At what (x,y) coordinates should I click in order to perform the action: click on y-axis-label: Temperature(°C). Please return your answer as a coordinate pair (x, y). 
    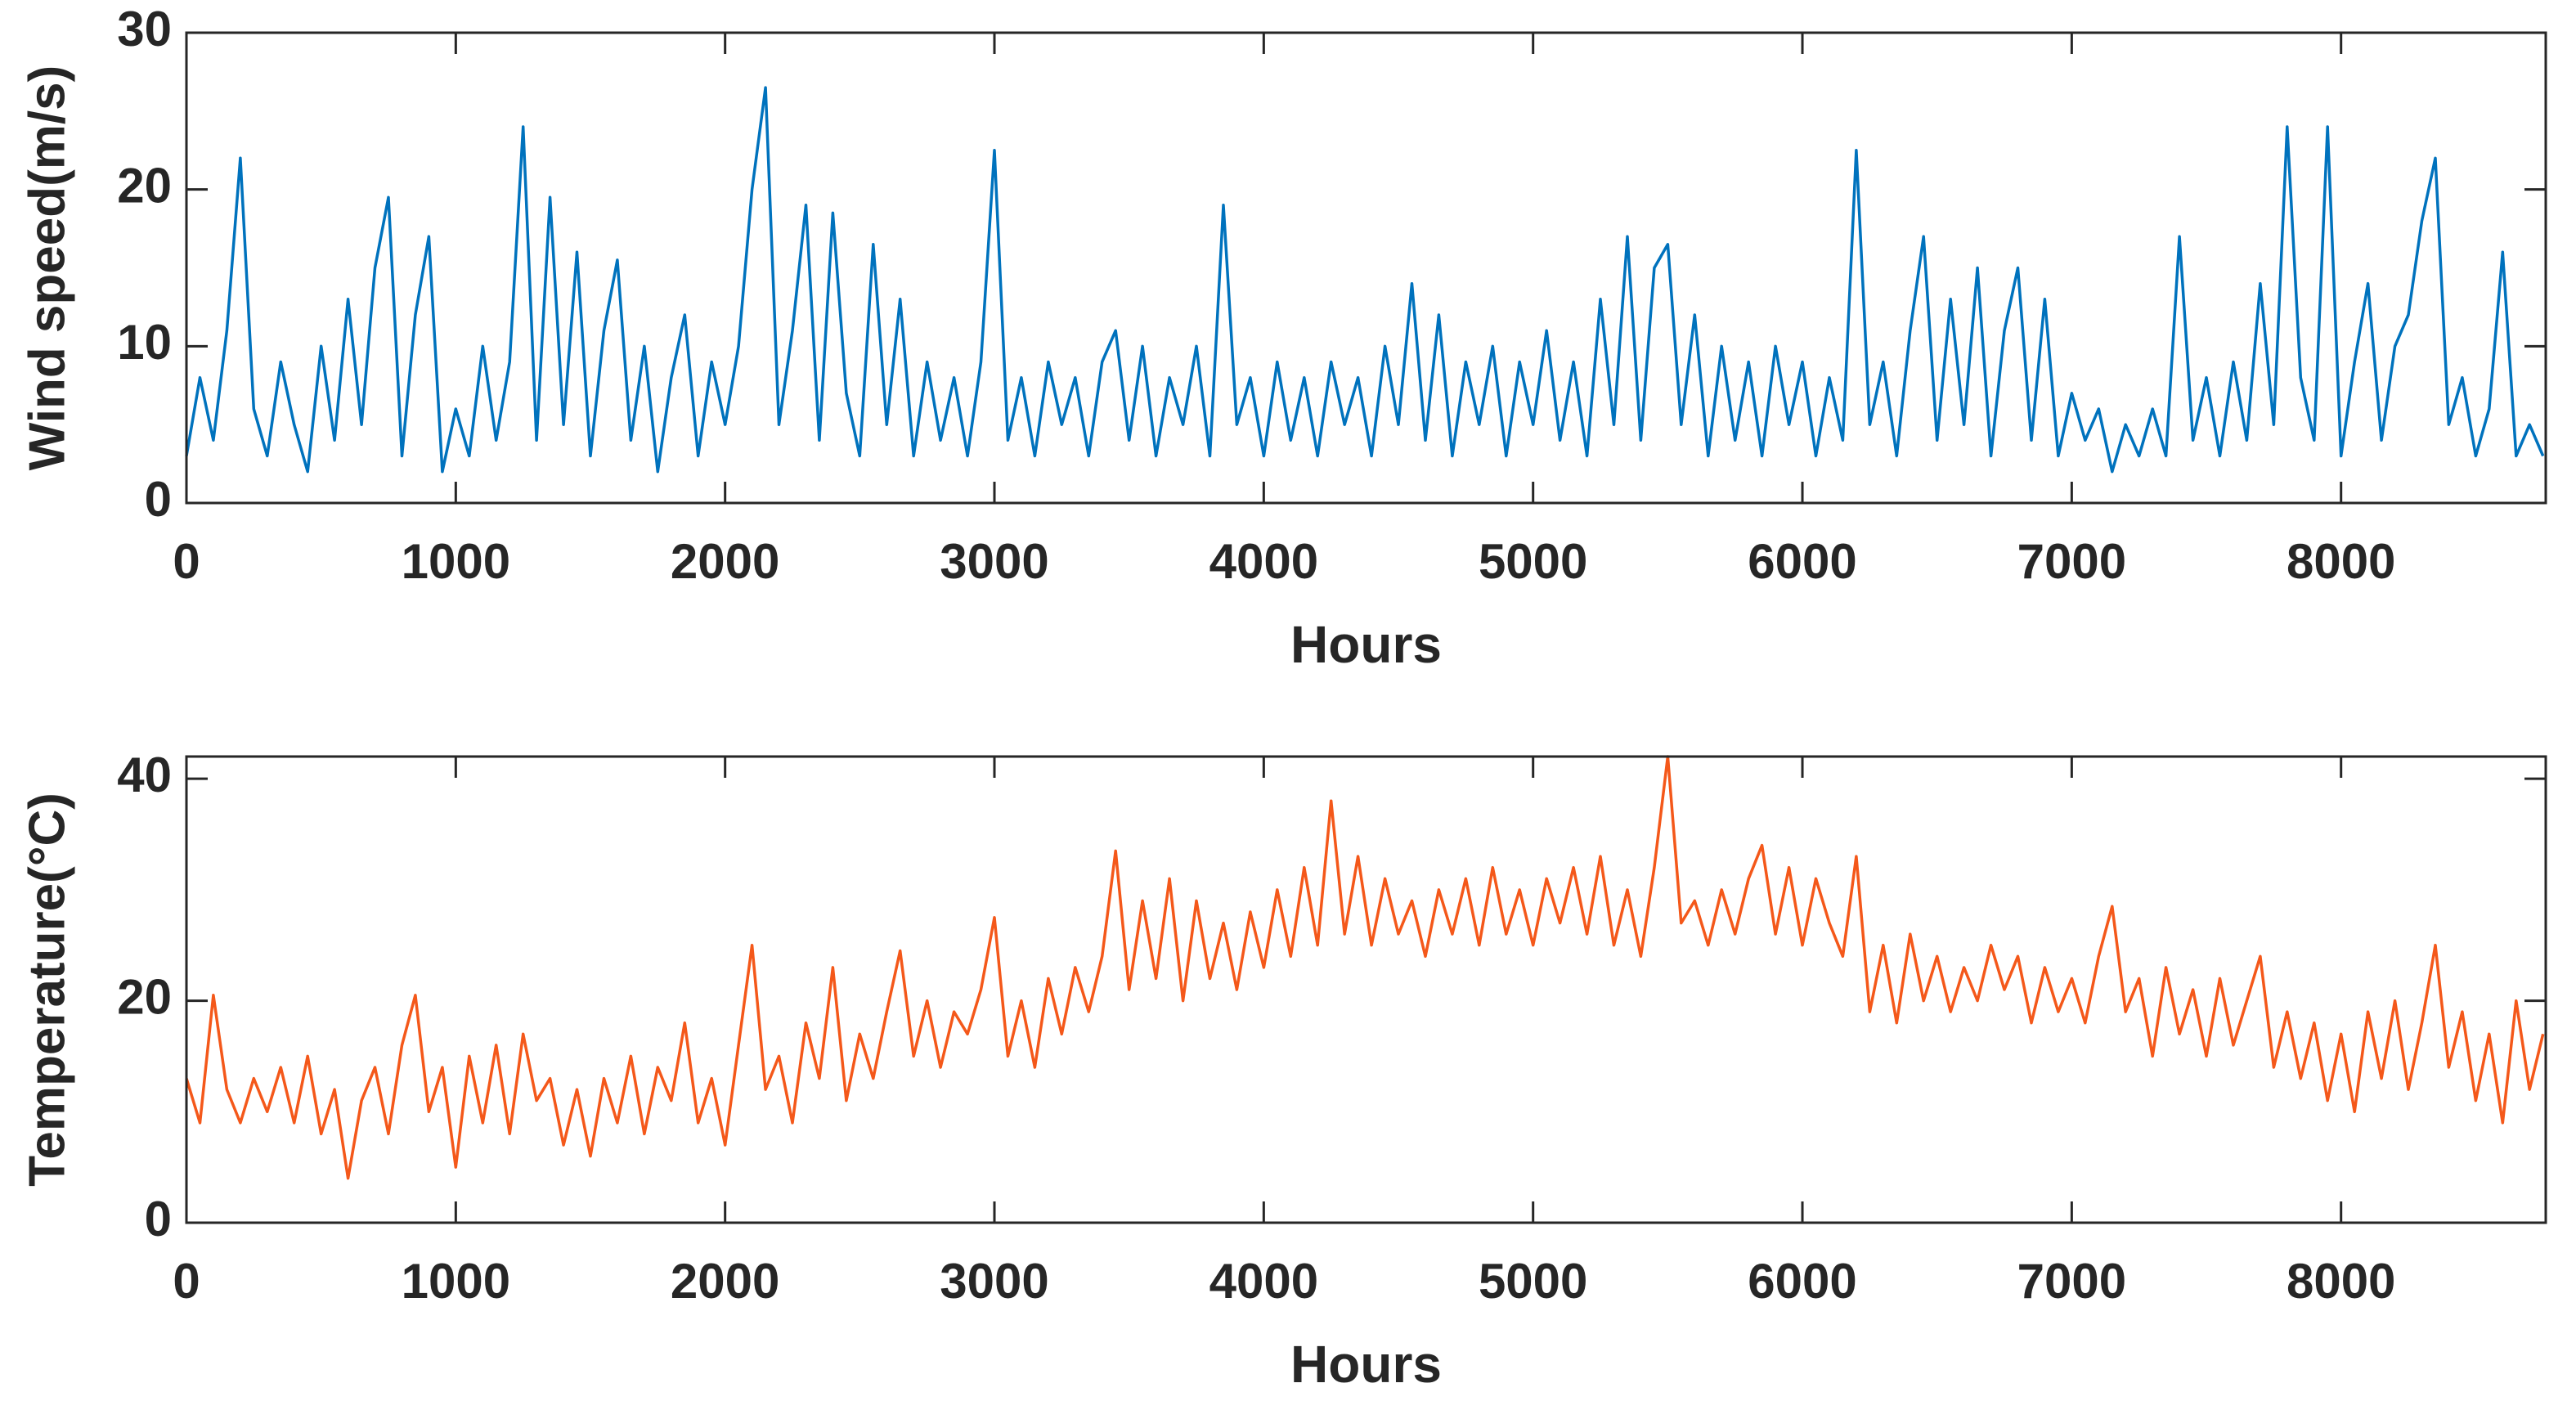
    Looking at the image, I should click on (47, 990).